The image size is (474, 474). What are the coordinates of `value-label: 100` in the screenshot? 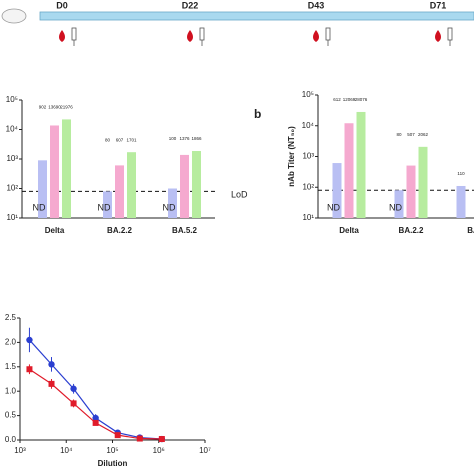 It's located at (173, 138).